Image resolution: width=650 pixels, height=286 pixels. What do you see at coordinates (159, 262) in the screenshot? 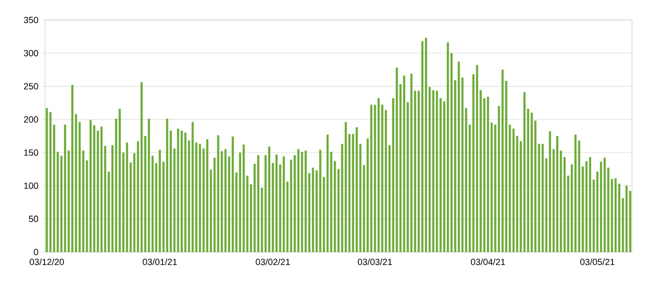
I see `x-tick-label: 03/01/21` at bounding box center [159, 262].